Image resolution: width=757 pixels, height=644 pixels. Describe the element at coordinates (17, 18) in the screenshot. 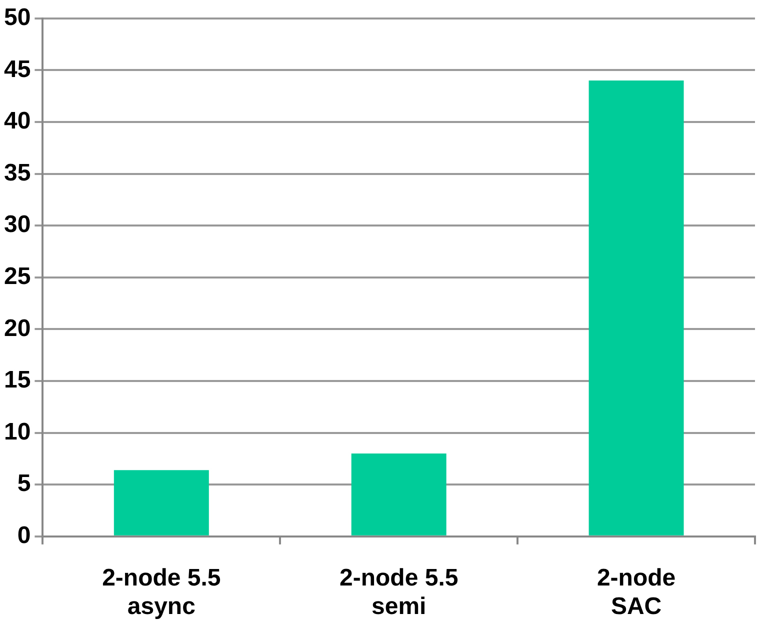

I see `y-tick-label: 50` at that location.